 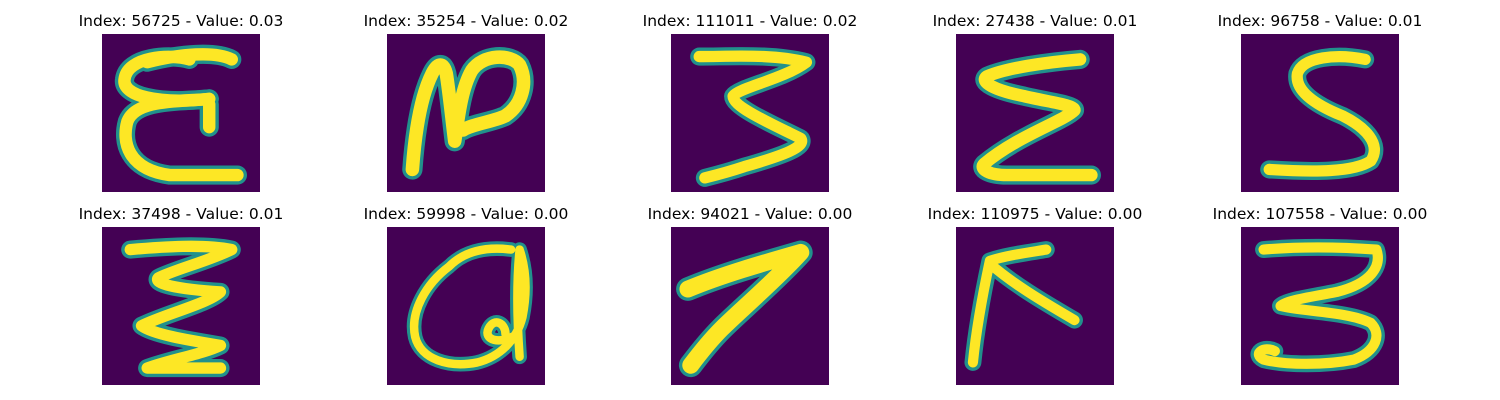 I want to click on panel-title: Index: 59998 - Value: 0.00, so click(x=466, y=214).